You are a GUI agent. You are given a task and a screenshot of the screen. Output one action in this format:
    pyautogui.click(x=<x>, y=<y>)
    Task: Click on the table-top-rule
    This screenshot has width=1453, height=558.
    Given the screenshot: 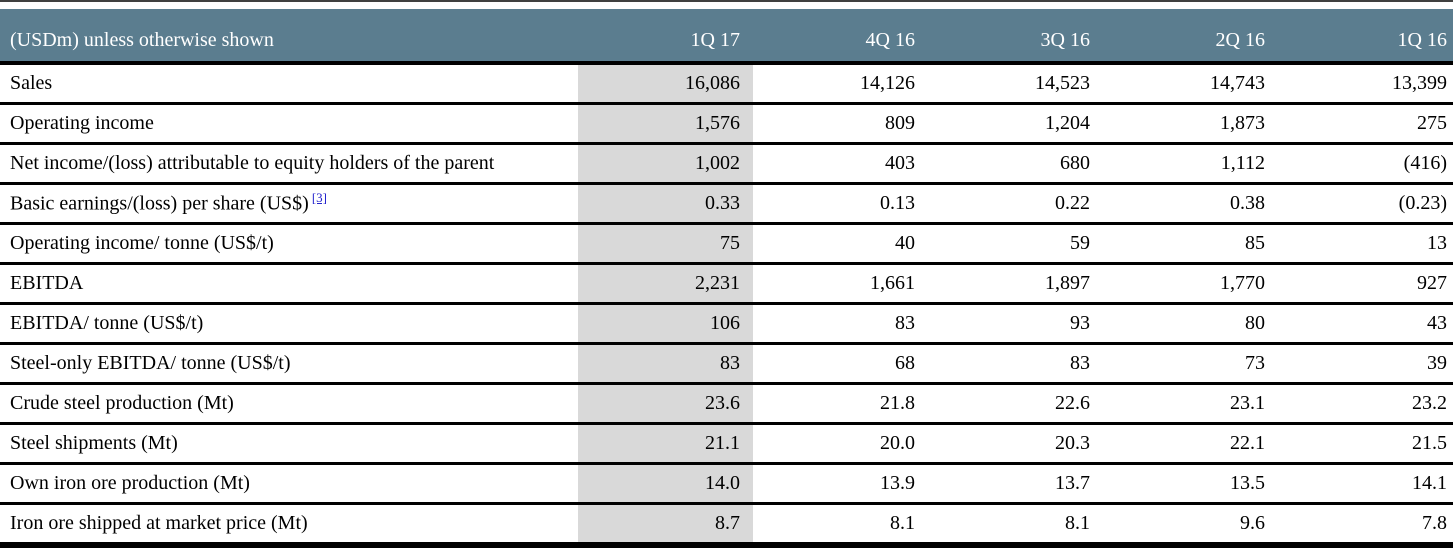 What is the action you would take?
    pyautogui.click(x=726, y=1)
    